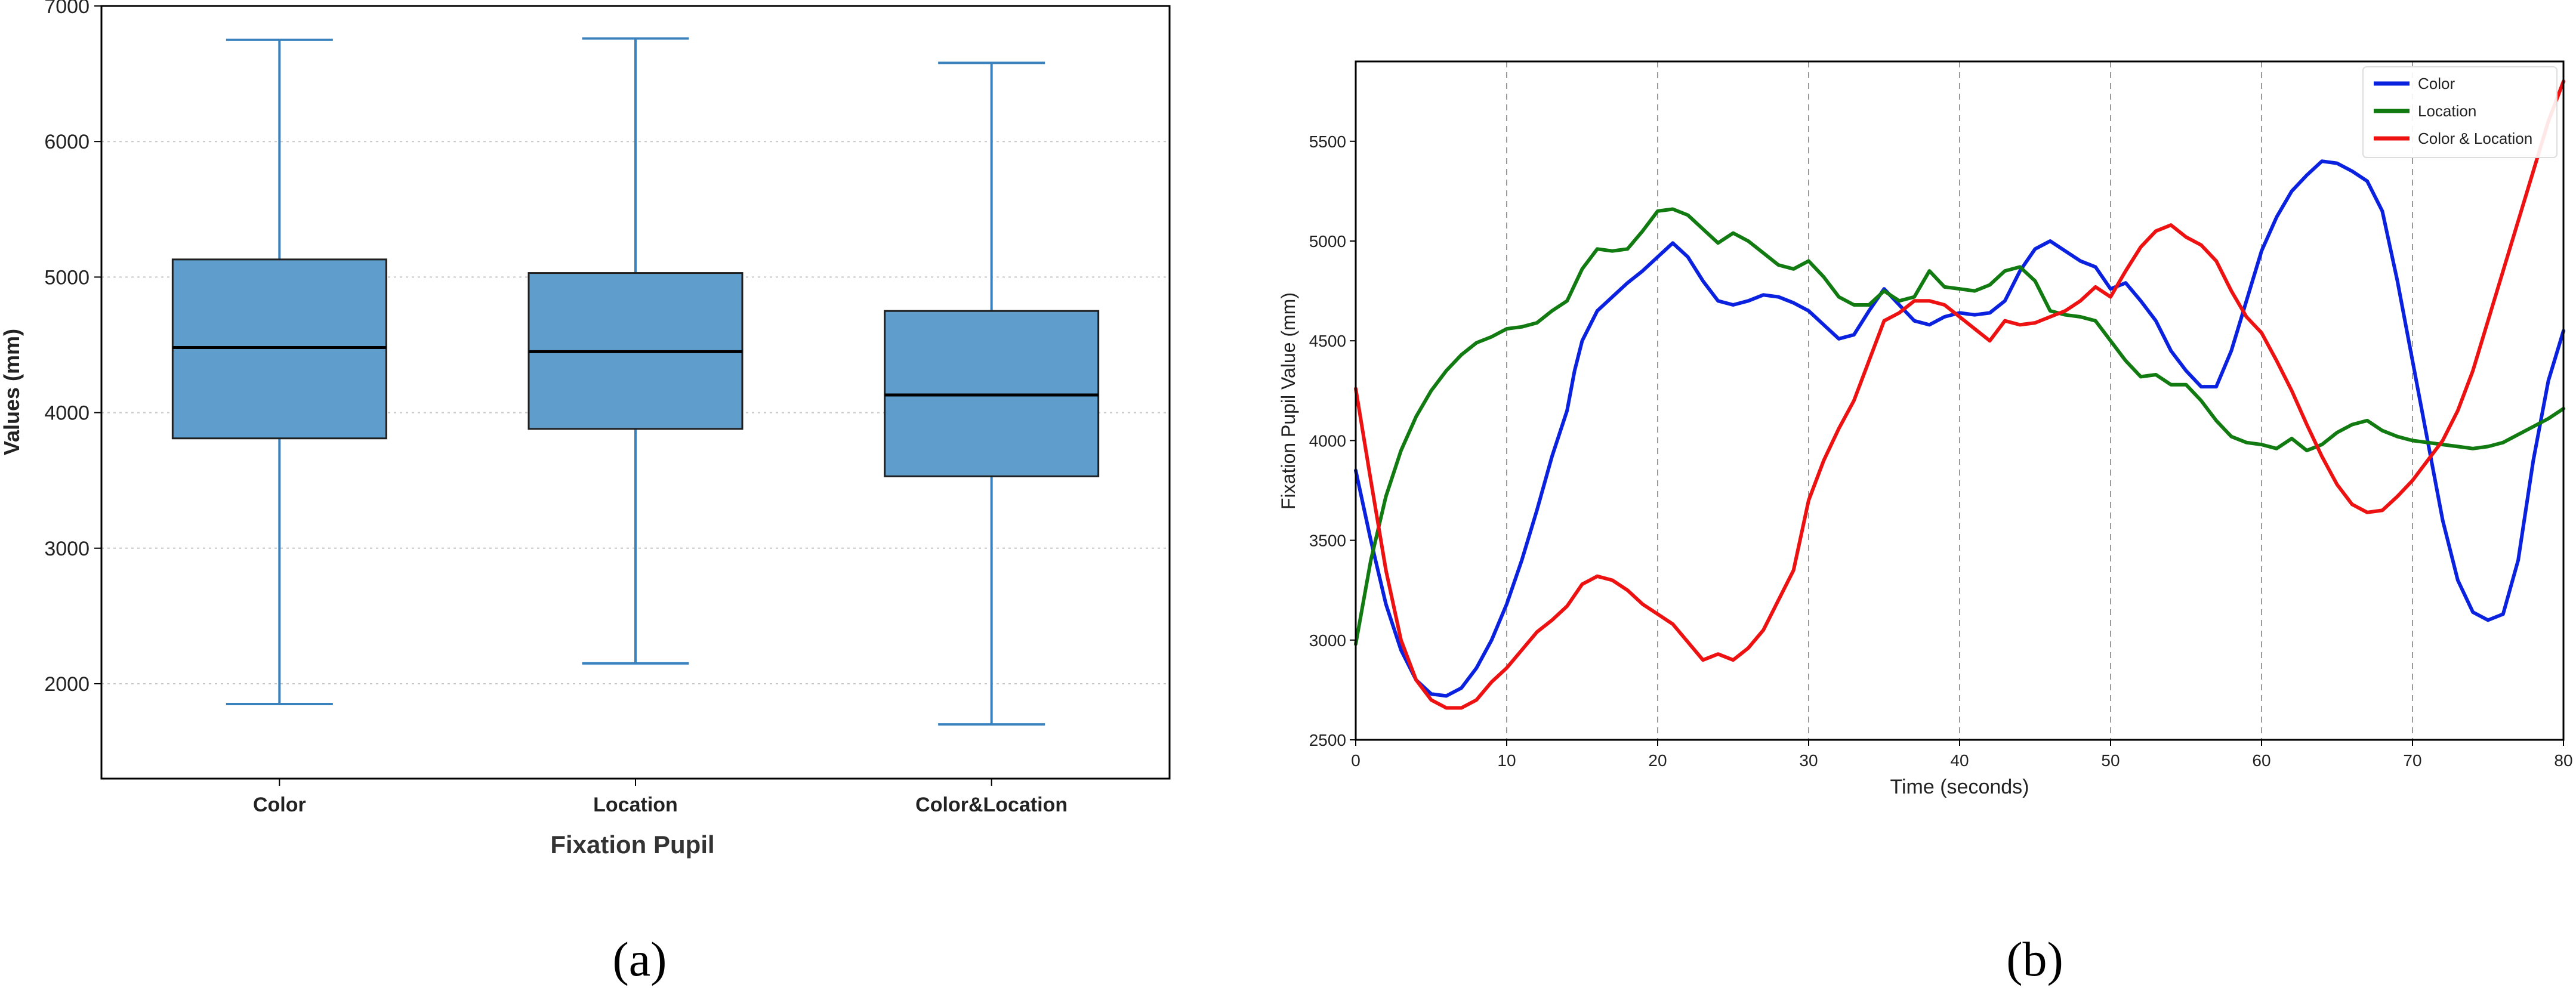 Image resolution: width=2576 pixels, height=994 pixels. I want to click on boxplot-y-tick-label: 4000, so click(67, 413).